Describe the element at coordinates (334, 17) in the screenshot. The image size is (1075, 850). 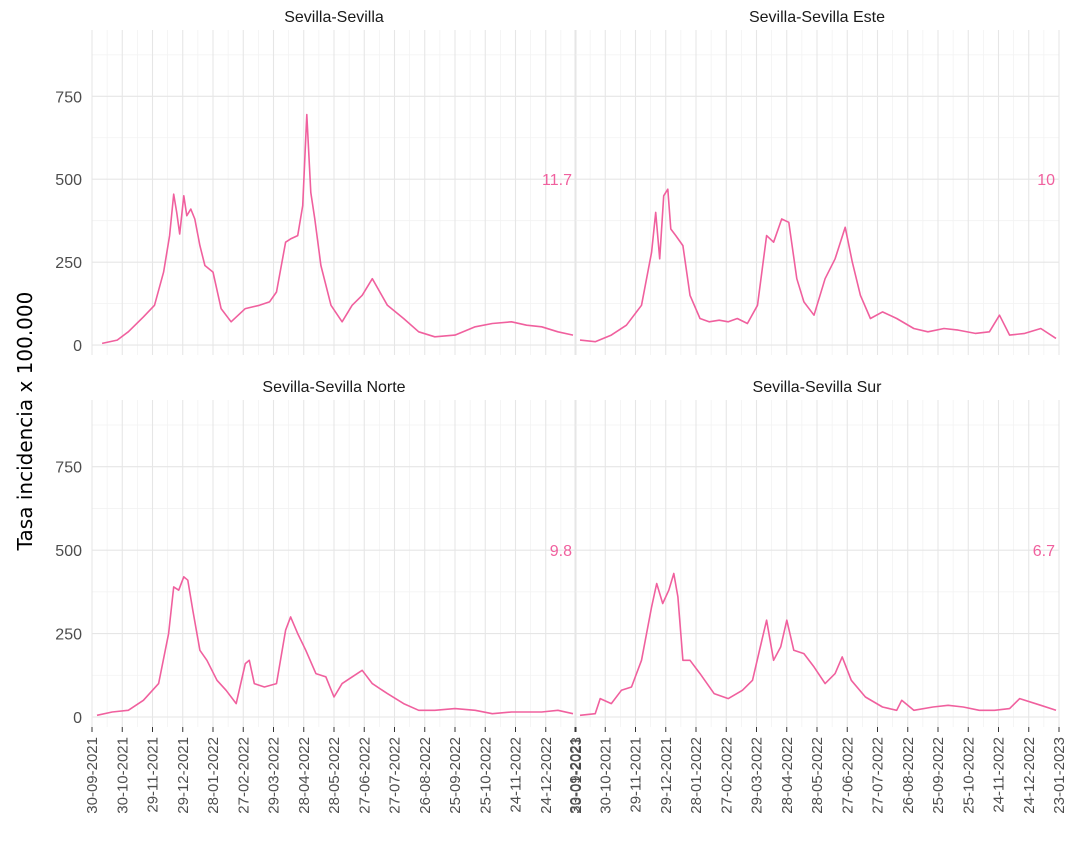
I see `panel-title: Sevilla-Sevilla` at that location.